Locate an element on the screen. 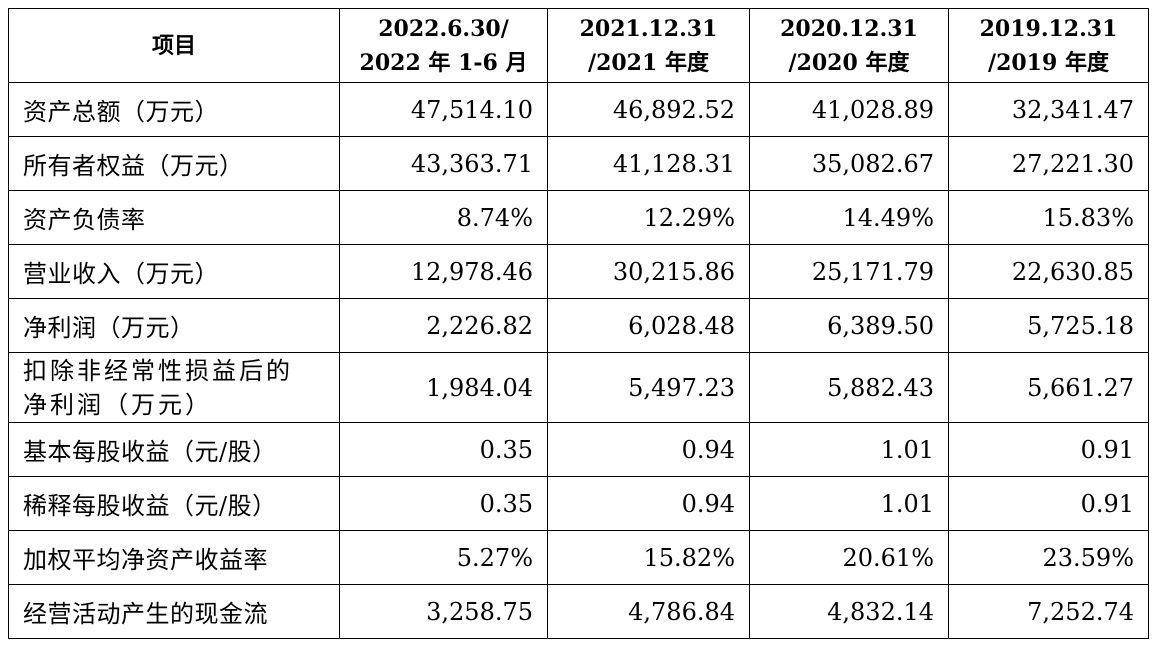 The height and width of the screenshot is (650, 1152). table-cell: 1,984.04 is located at coordinates (443, 387).